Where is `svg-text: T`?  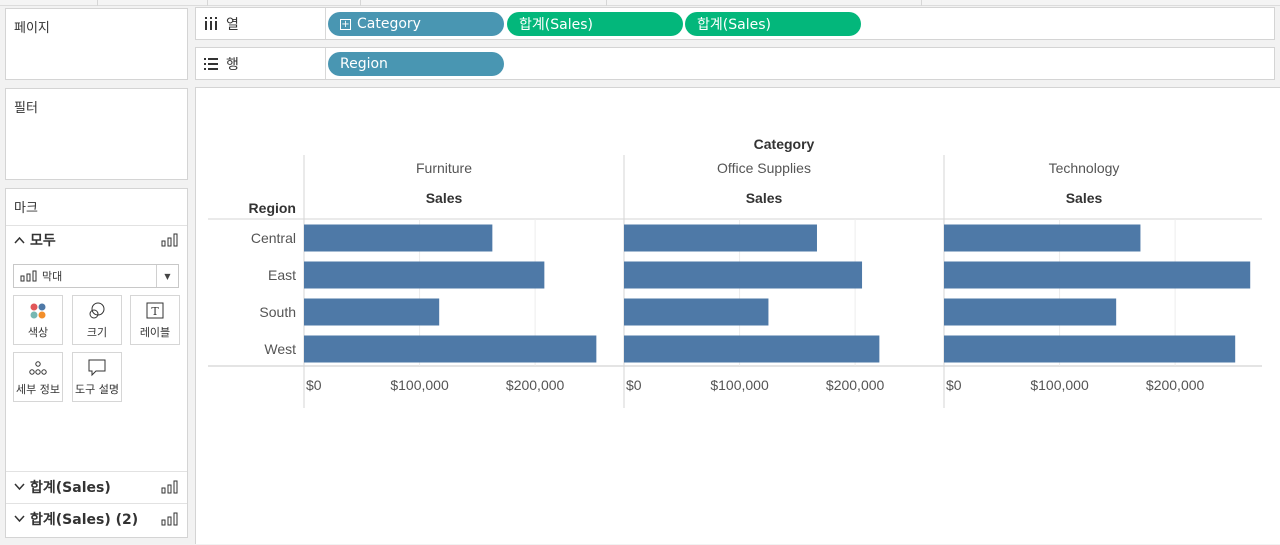
svg-text: T is located at coordinates (155, 311).